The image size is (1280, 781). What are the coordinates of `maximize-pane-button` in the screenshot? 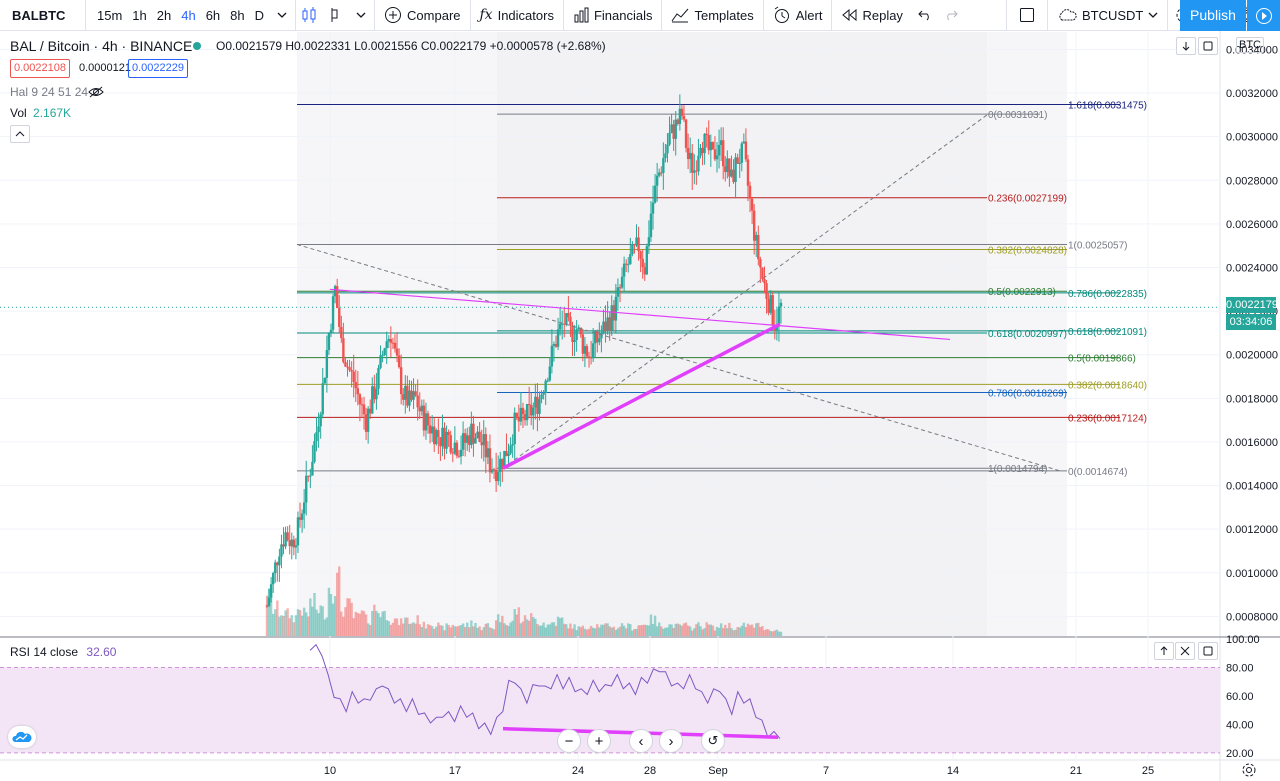 It's located at (1208, 46).